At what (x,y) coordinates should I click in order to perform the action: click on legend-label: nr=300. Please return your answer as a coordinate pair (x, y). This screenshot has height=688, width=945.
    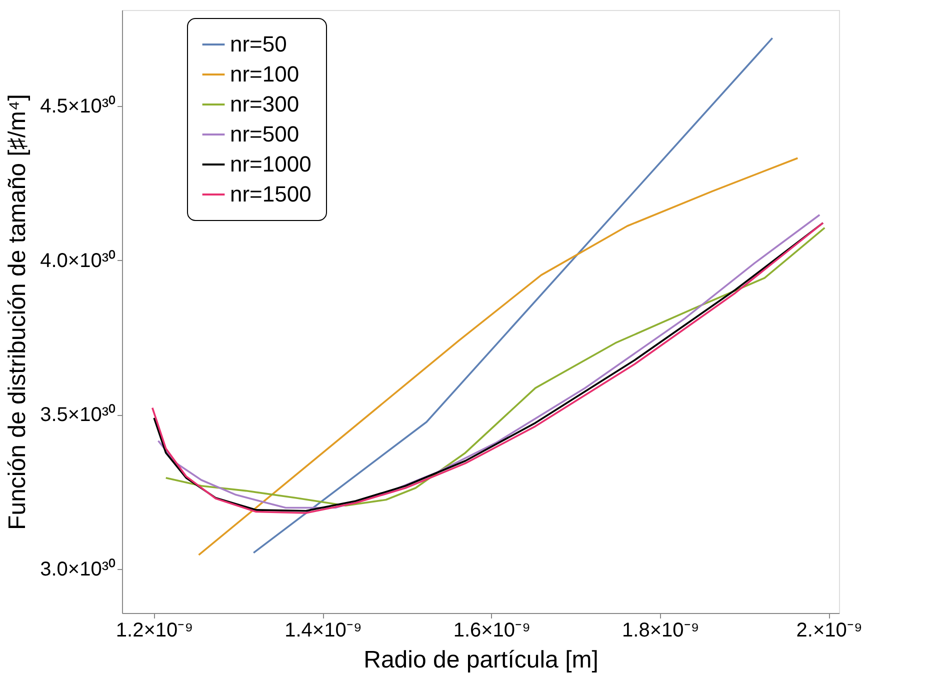
    Looking at the image, I should click on (265, 104).